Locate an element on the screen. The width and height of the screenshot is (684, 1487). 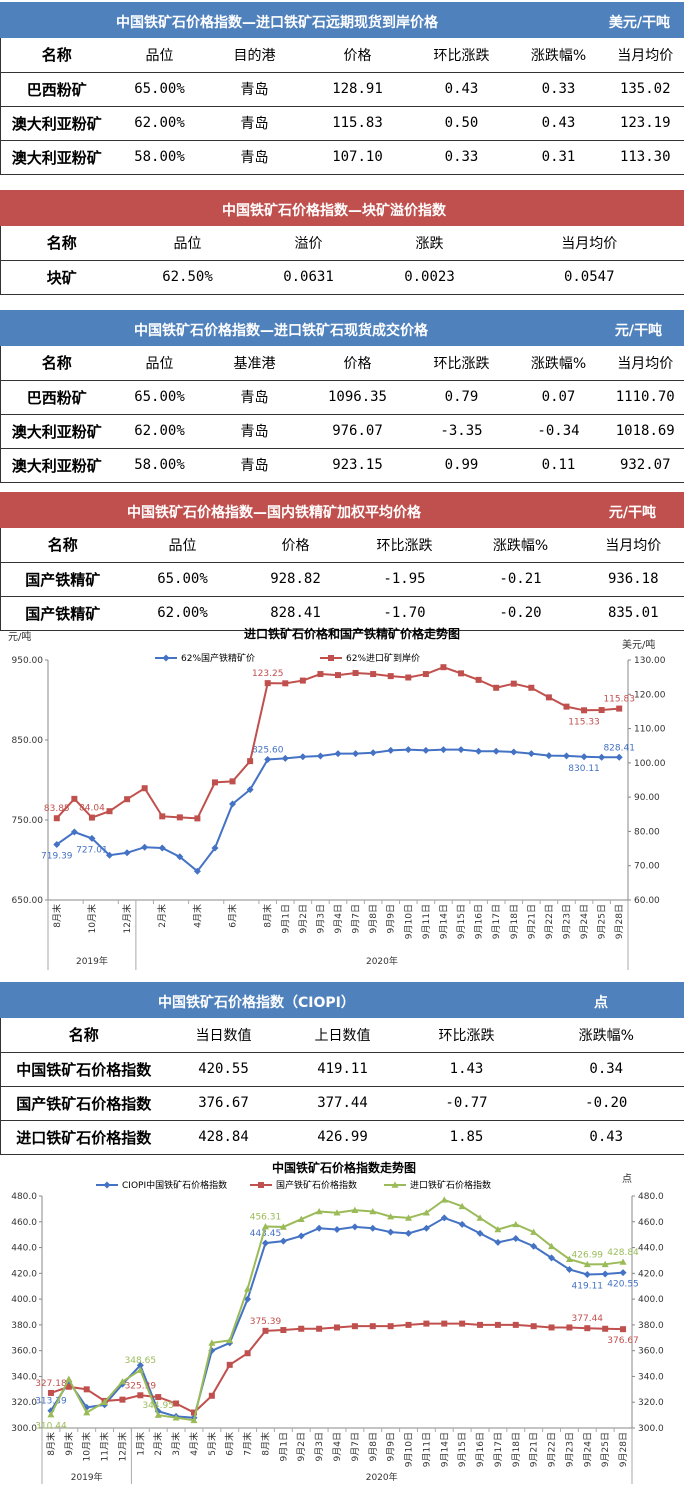
table-row: 国产铁矿石价格指数 376.67 377.44 -0.77 -0.20 is located at coordinates (342, 1103).